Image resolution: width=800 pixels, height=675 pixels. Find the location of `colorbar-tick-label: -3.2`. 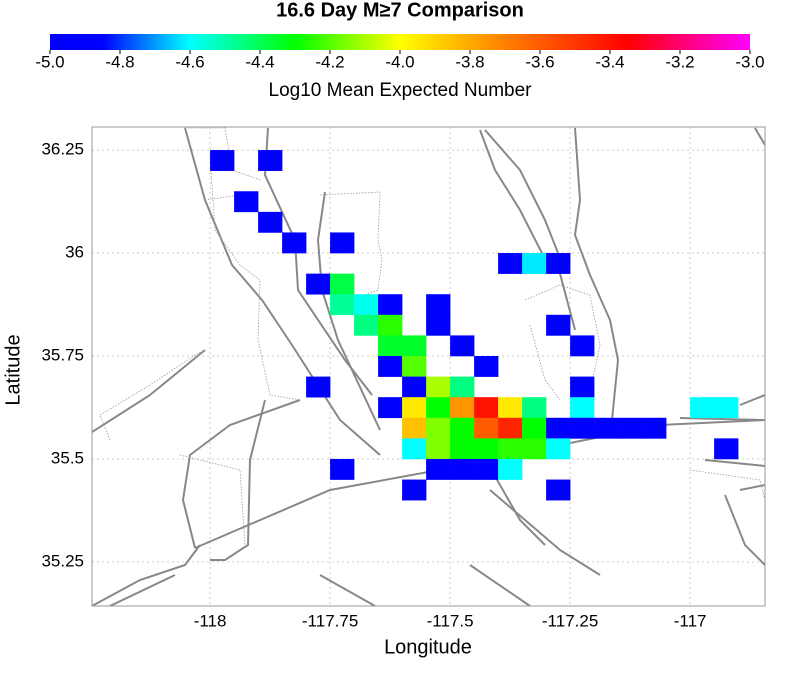

colorbar-tick-label: -3.2 is located at coordinates (679, 61).